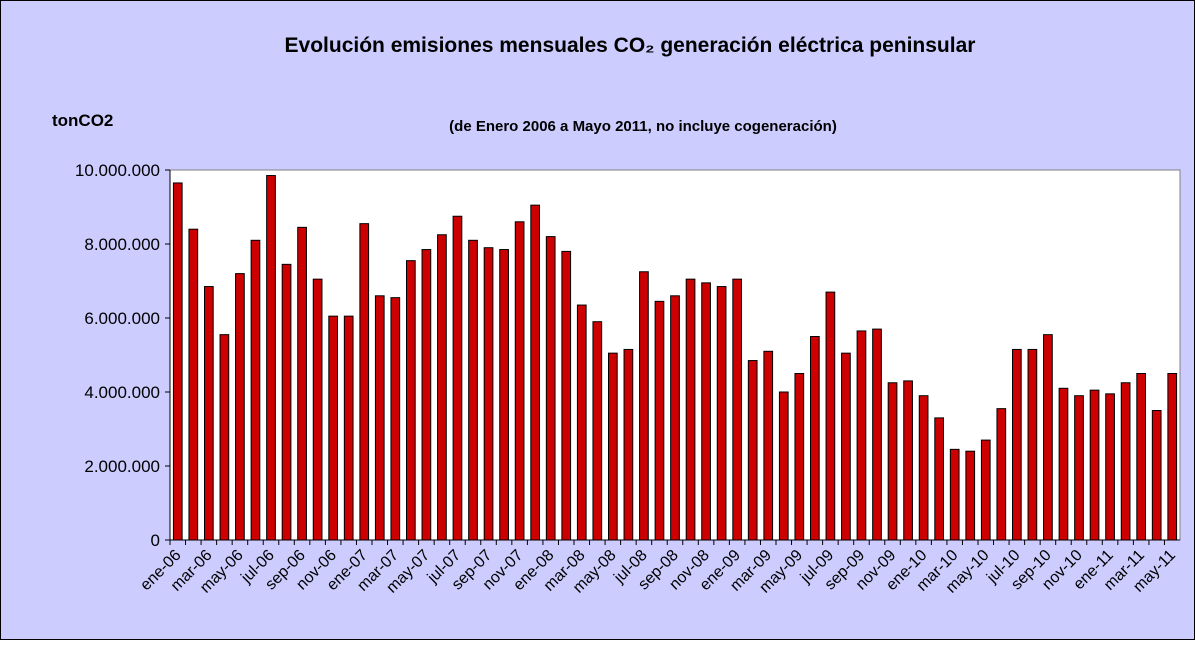 This screenshot has height=645, width=1195. What do you see at coordinates (82, 120) in the screenshot?
I see `y-axis-label: tonCO2` at bounding box center [82, 120].